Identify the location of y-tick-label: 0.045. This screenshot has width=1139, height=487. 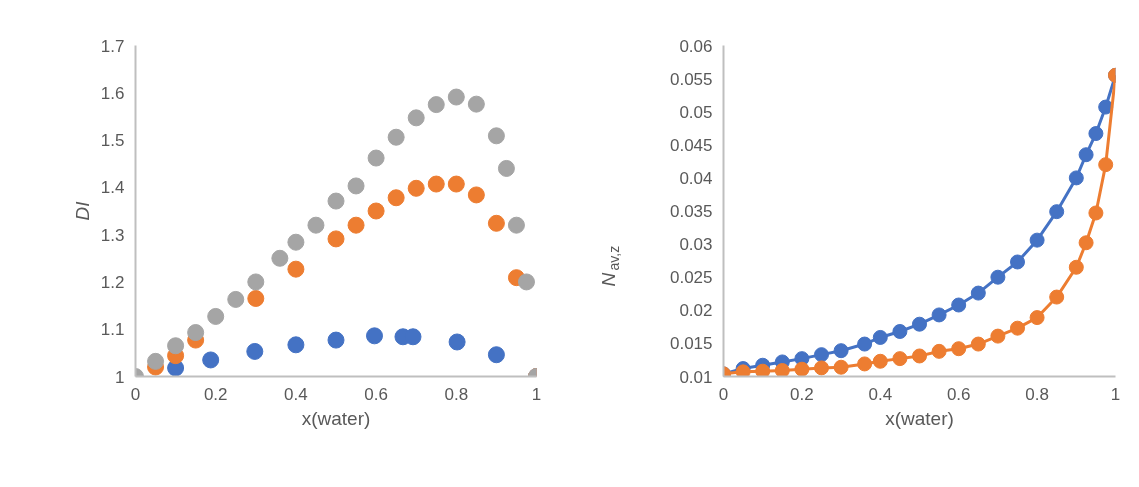
(691, 145).